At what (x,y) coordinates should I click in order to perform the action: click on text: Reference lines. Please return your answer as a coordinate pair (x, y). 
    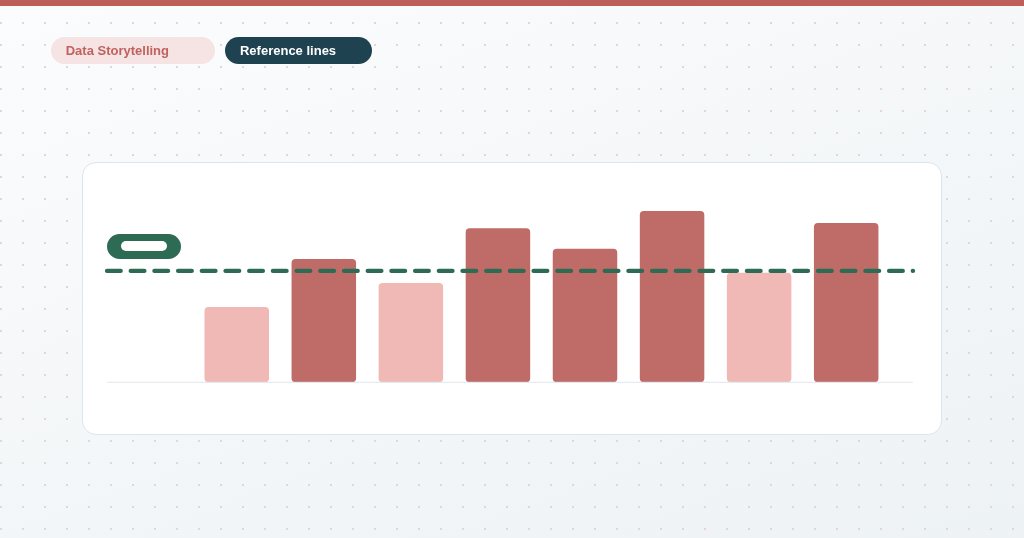
    Looking at the image, I should click on (299, 51).